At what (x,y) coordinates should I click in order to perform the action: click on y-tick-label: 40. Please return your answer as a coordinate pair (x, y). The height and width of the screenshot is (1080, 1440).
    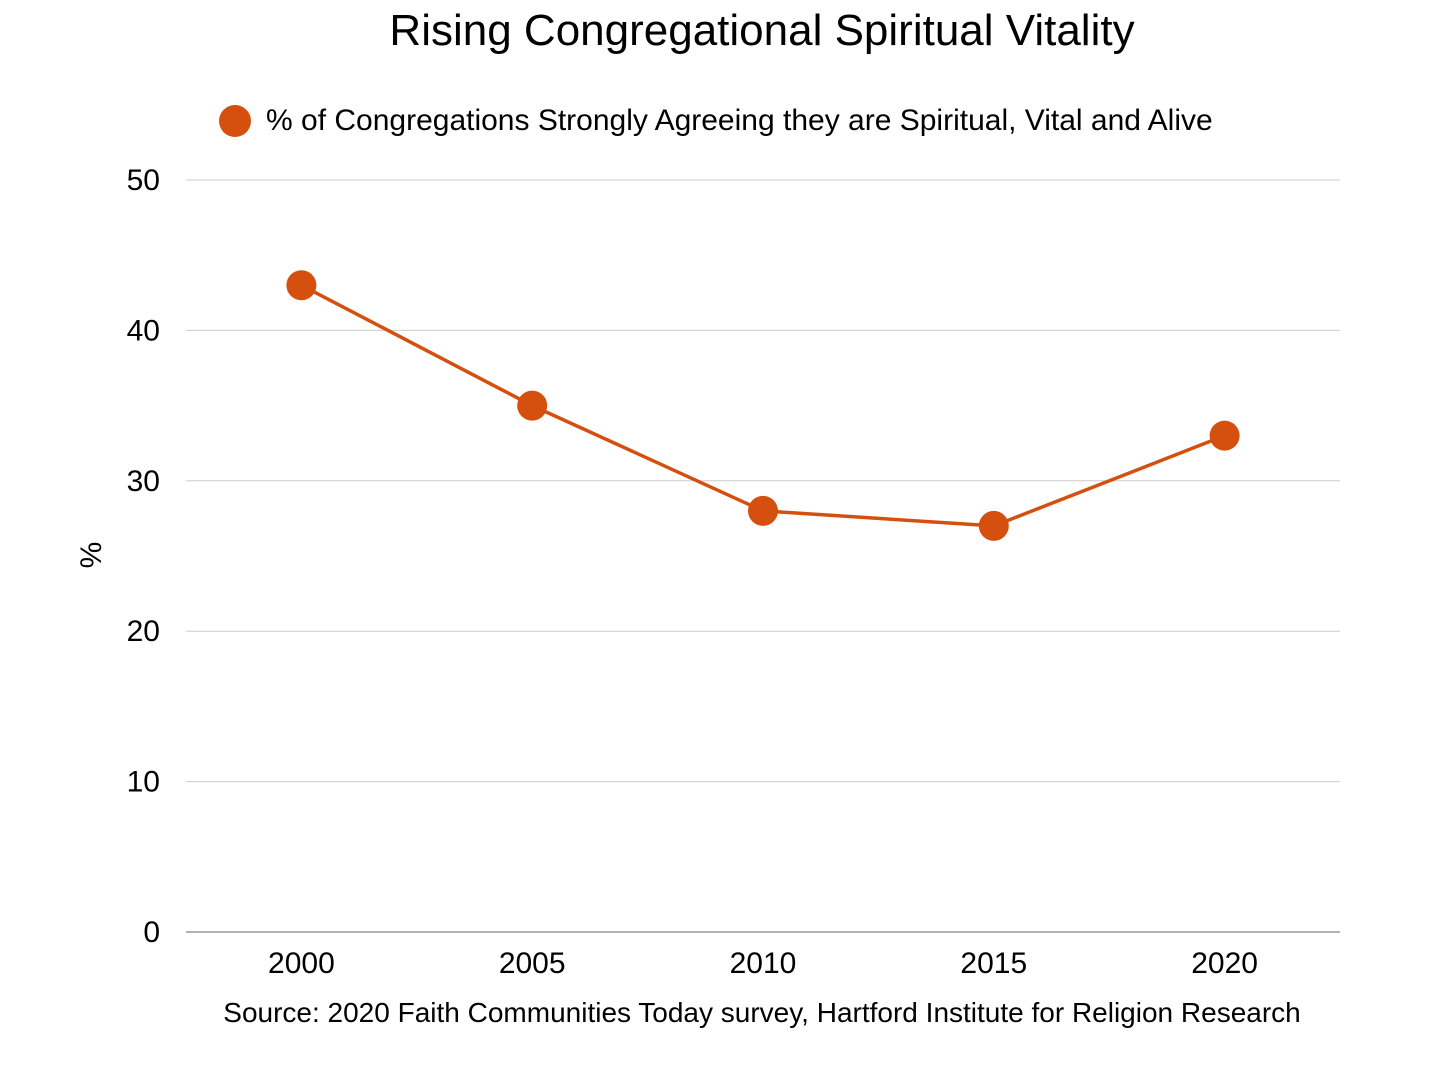
    Looking at the image, I should click on (143, 330).